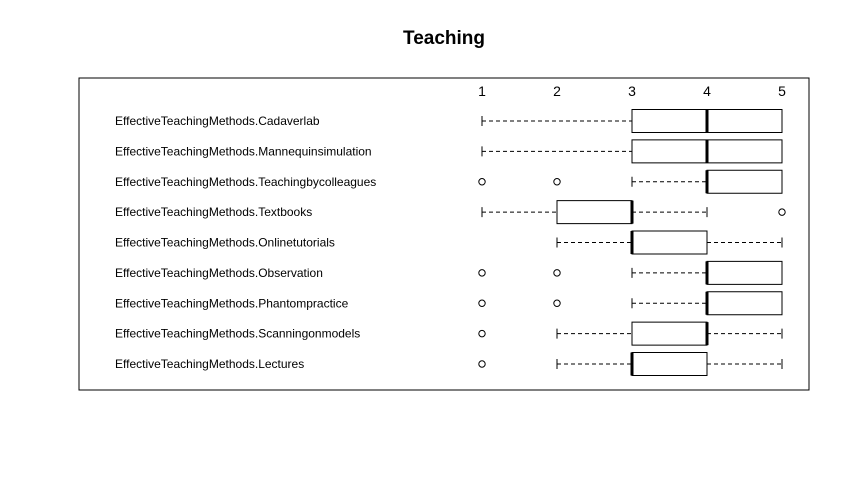 This screenshot has height=488, width=850. I want to click on x-tick-label: 3, so click(632, 91).